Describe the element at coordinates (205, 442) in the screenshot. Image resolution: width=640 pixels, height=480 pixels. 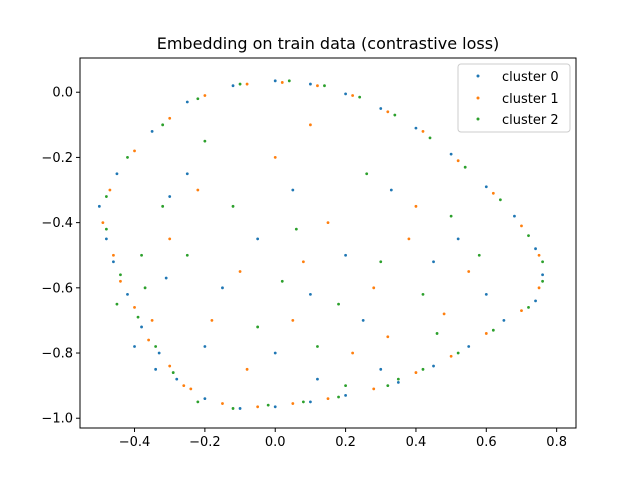
I see `x-tick-label: −0.2` at that location.